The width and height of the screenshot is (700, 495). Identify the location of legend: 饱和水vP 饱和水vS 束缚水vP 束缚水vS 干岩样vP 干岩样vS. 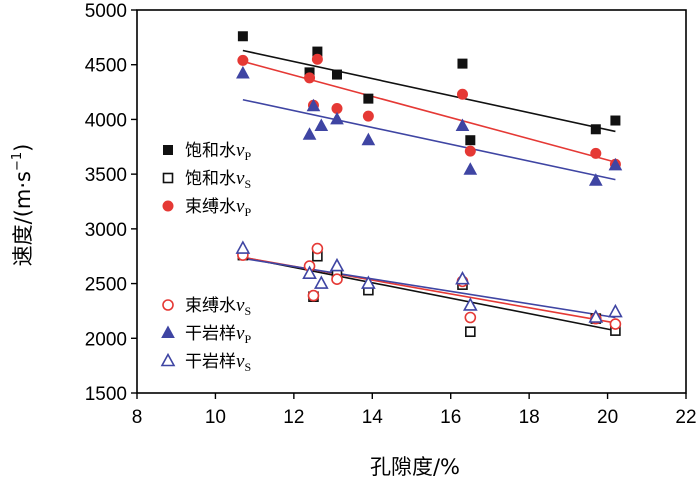
(205, 257).